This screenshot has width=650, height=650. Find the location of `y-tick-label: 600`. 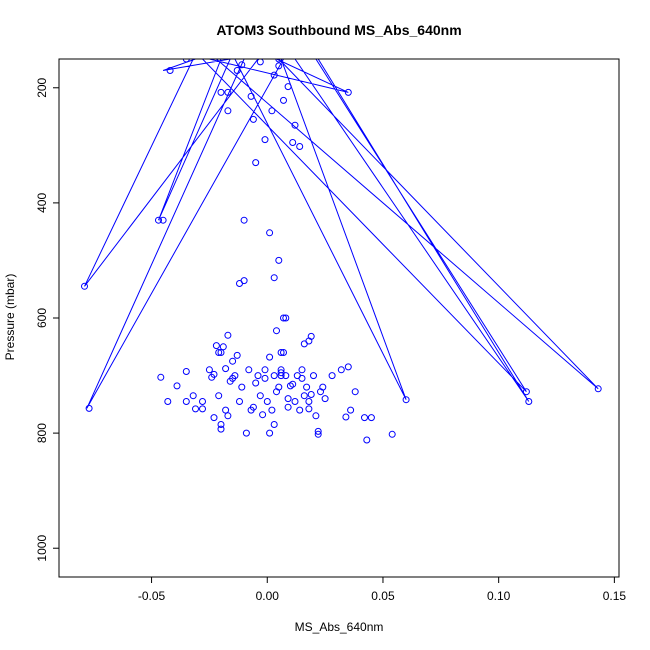

y-tick-label: 600 is located at coordinates (42, 318).